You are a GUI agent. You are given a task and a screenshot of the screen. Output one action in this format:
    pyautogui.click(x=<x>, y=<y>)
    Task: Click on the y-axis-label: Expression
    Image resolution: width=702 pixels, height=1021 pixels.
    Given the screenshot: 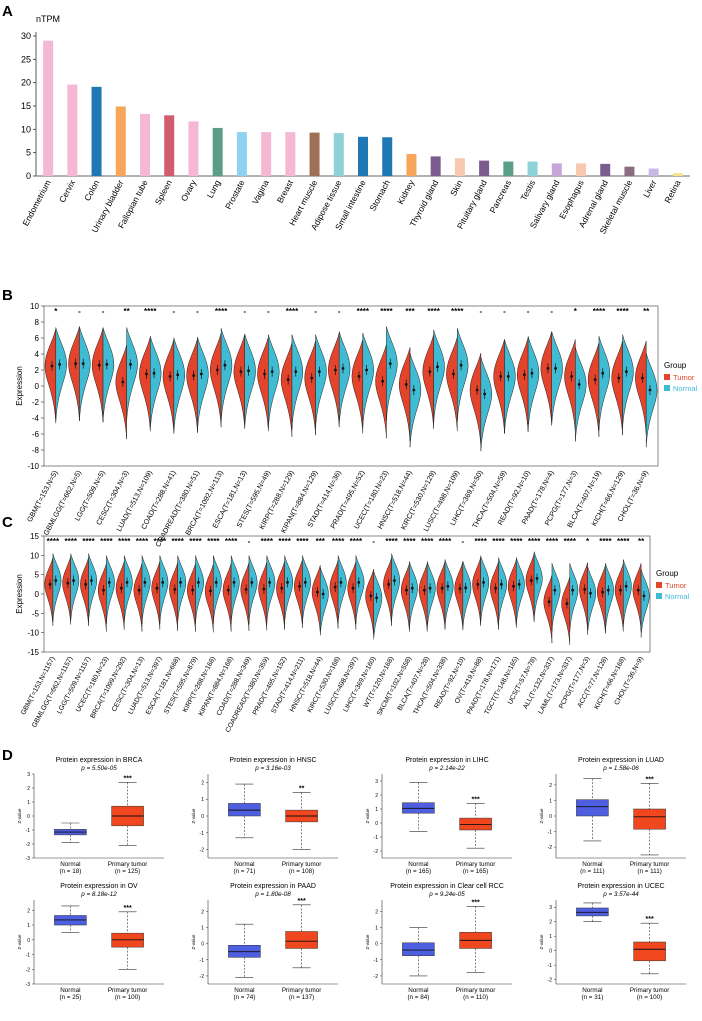 What is the action you would take?
    pyautogui.click(x=19, y=386)
    